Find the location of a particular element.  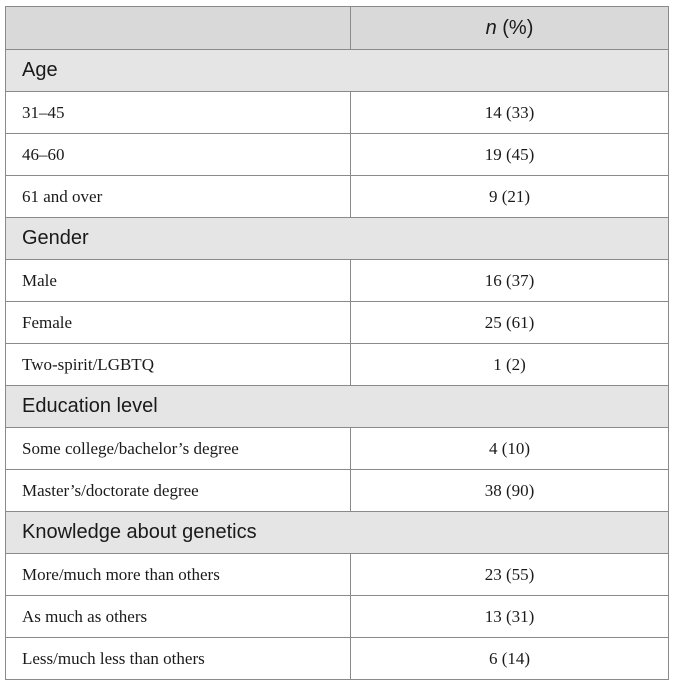

header-percent: (%) is located at coordinates (515, 27).